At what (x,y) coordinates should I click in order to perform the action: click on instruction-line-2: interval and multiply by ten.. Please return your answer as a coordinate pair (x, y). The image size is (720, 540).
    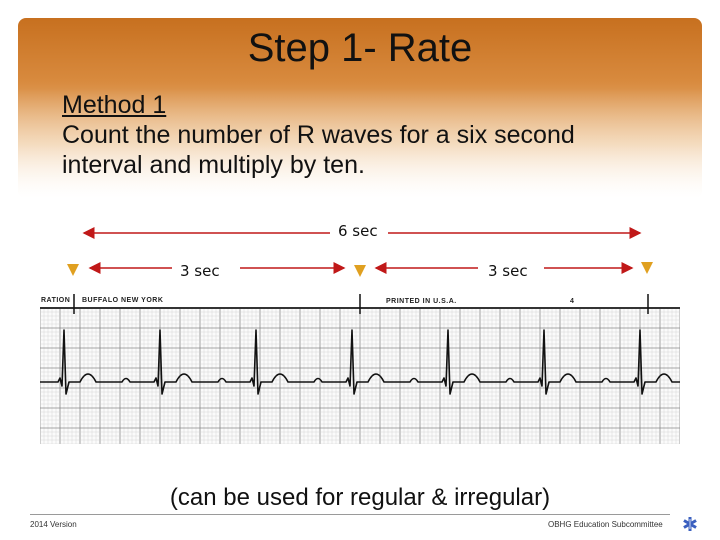
    Looking at the image, I should click on (213, 165).